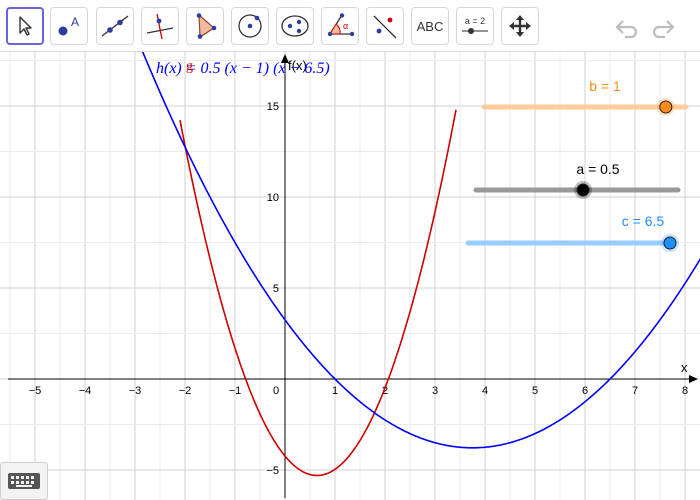 The width and height of the screenshot is (700, 500). Describe the element at coordinates (670, 243) in the screenshot. I see `slider-c-knob` at that location.